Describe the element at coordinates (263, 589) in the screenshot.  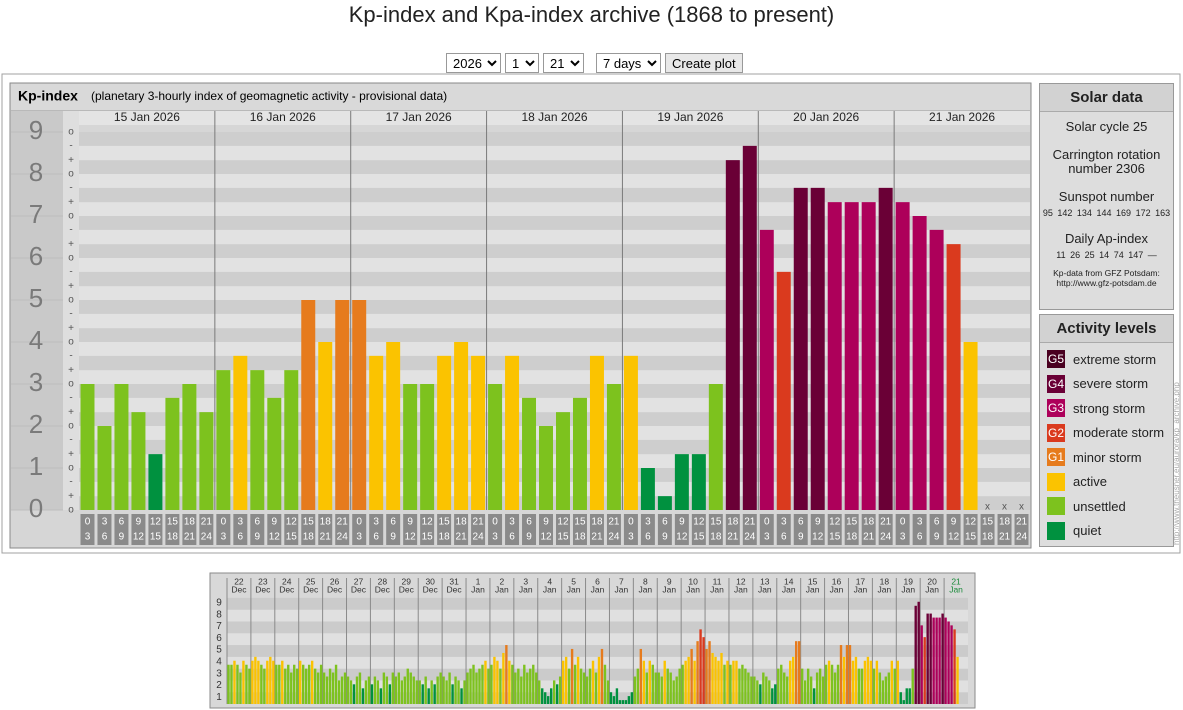
I see `day-month: Dec` at that location.